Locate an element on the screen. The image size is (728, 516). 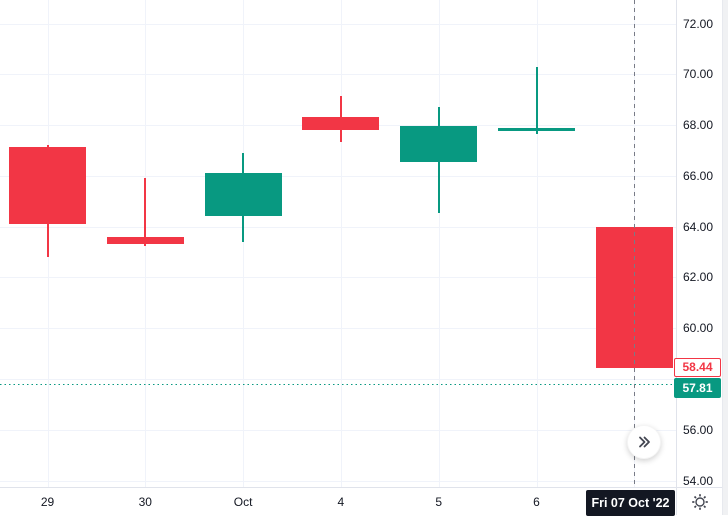
time-tick-label: 6 is located at coordinates (536, 501).